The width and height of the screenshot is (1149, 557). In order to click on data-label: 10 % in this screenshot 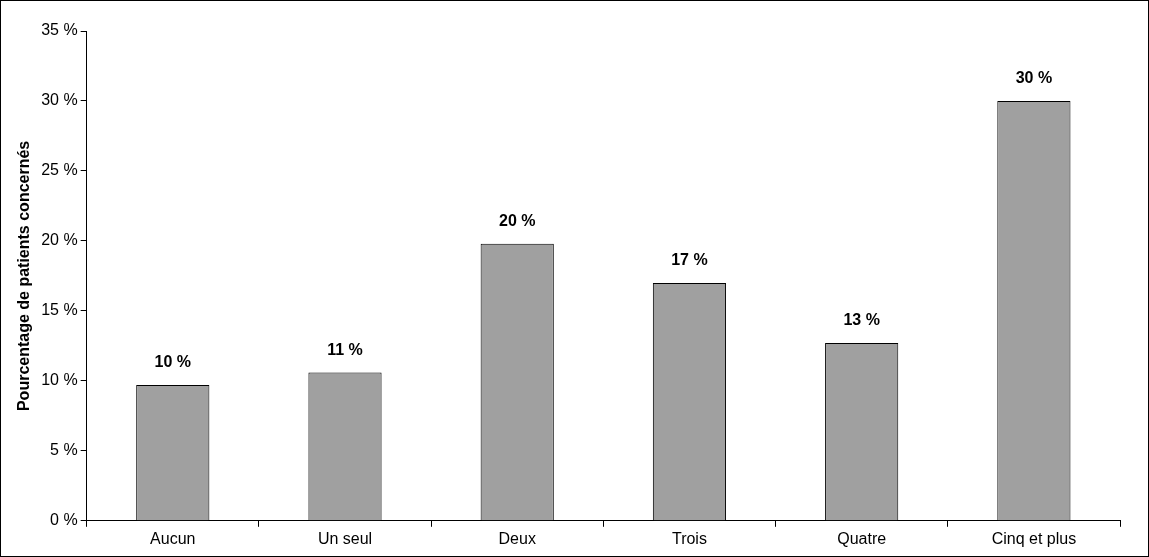, I will do `click(173, 362)`.